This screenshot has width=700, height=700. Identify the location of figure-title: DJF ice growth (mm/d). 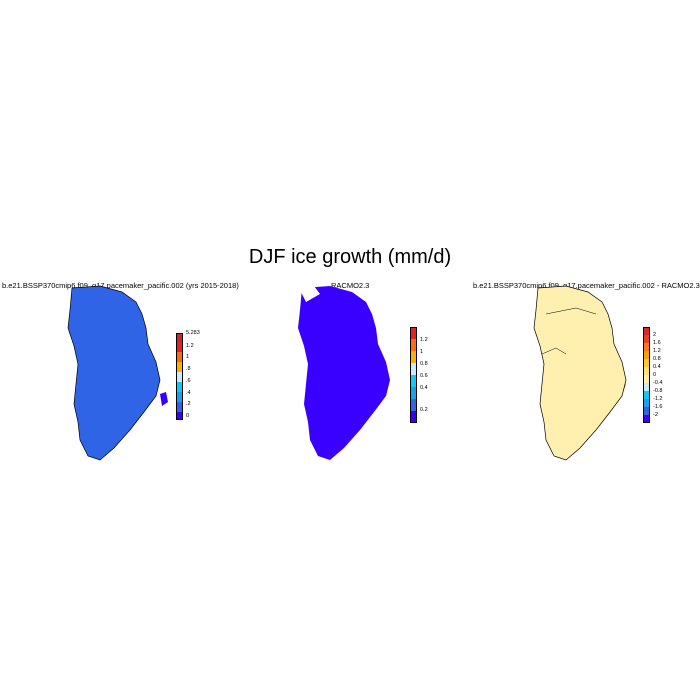
(350, 257).